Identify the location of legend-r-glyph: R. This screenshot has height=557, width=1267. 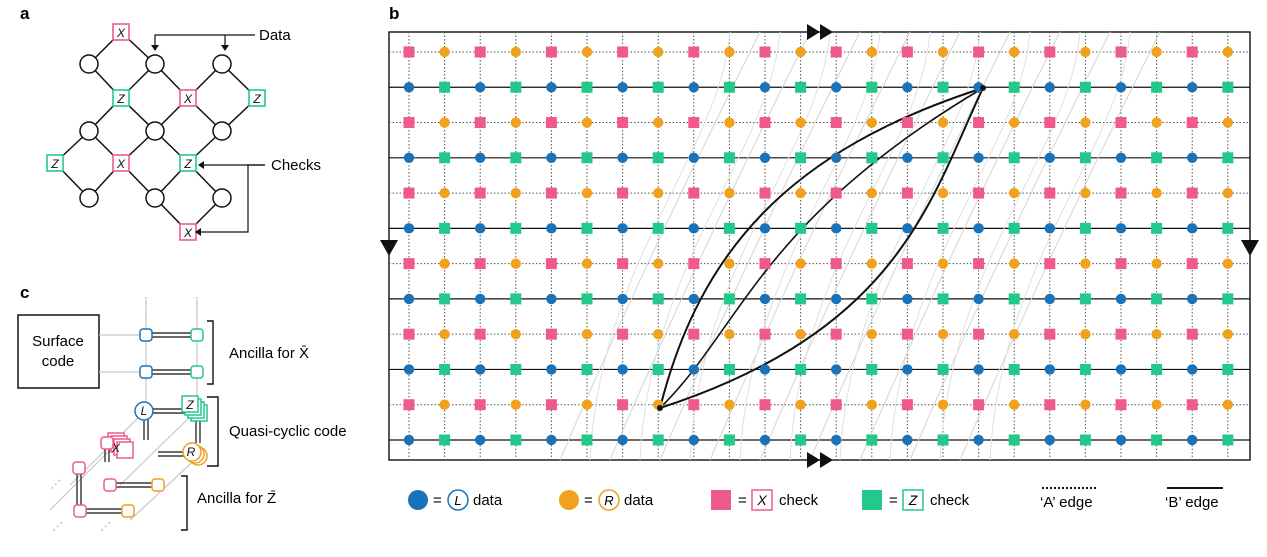
(608, 500).